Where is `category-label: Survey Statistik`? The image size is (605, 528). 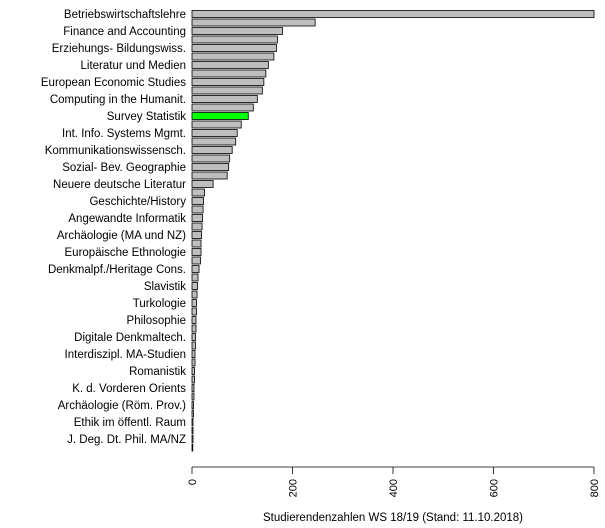
category-label: Survey Statistik is located at coordinates (146, 117).